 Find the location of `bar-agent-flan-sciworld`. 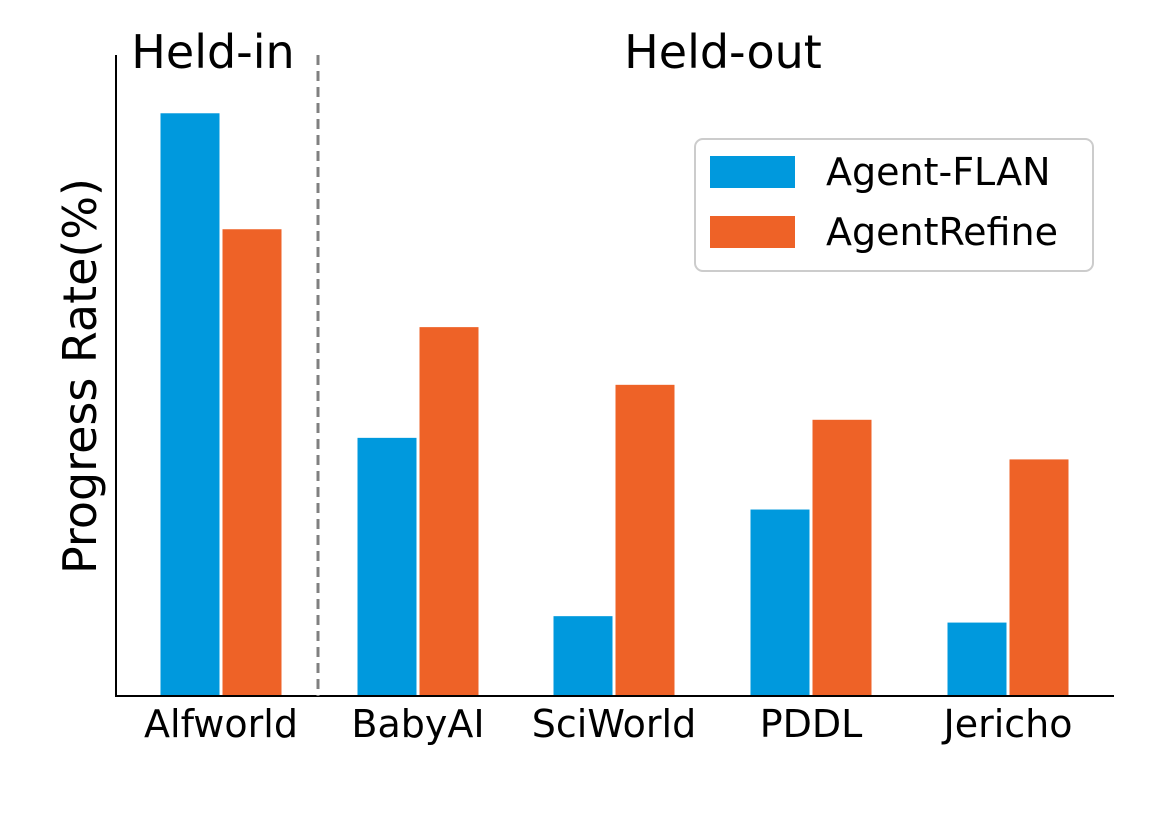

bar-agent-flan-sciworld is located at coordinates (583, 656).